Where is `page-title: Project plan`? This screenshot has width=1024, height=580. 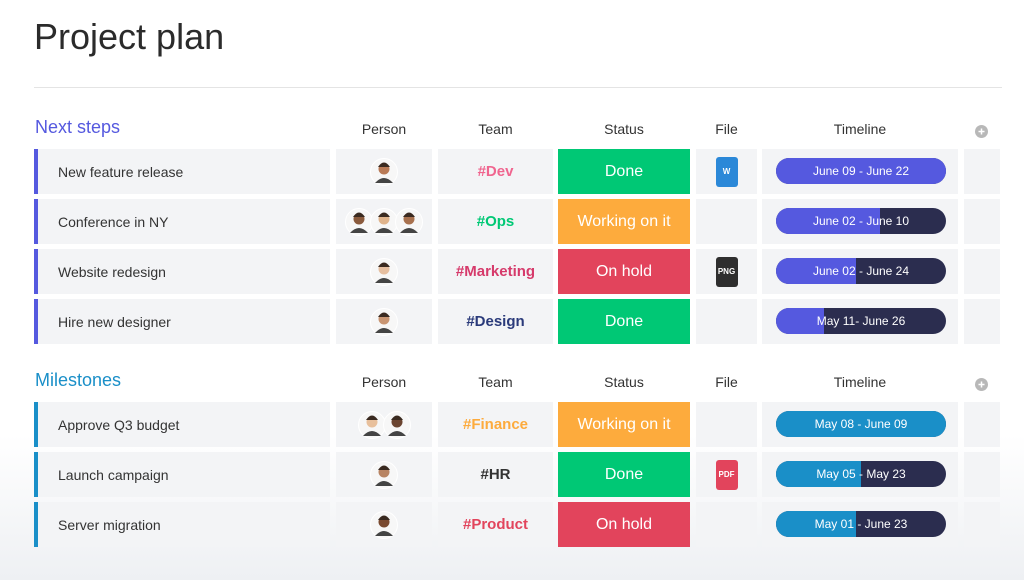 page-title: Project plan is located at coordinates (129, 36).